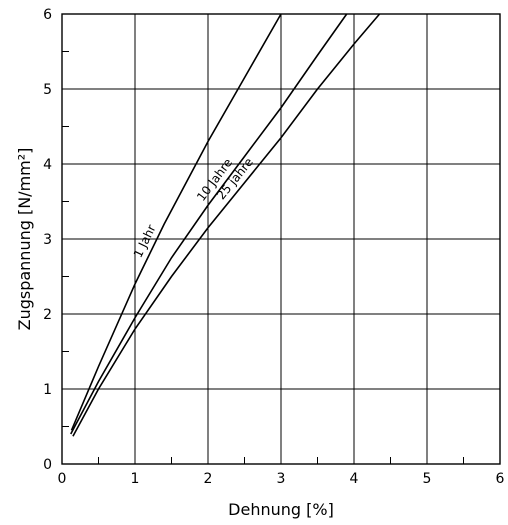 This screenshot has width=508, height=525. I want to click on x-tick-label: 3, so click(281, 479).